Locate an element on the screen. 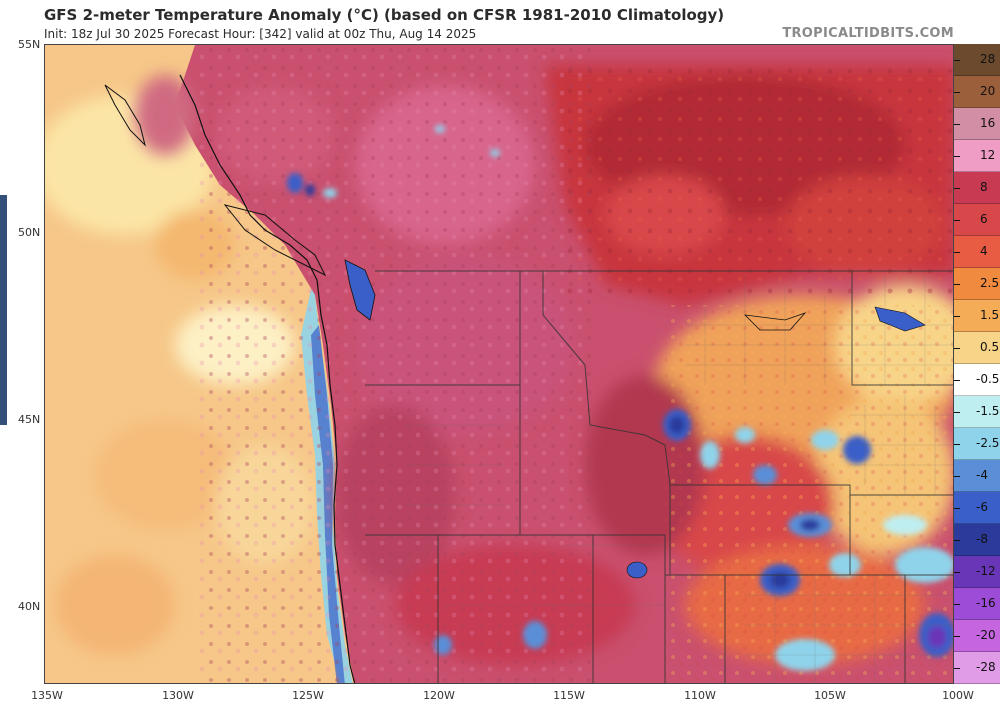 This screenshot has width=1000, height=706. source-watermark: TROPICALTIDBITS.COM is located at coordinates (868, 33).